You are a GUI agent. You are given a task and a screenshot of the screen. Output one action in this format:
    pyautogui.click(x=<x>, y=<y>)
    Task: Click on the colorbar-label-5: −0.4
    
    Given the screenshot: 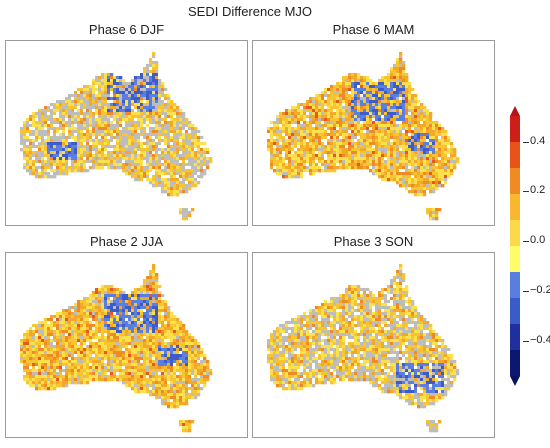 What is the action you would take?
    pyautogui.click(x=540, y=340)
    